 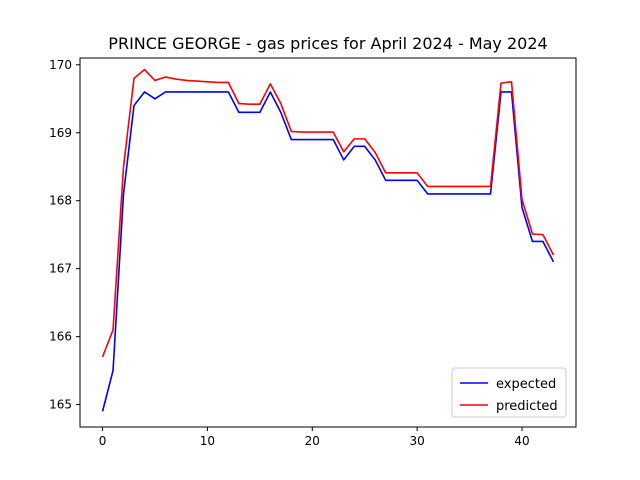 What do you see at coordinates (60, 133) in the screenshot?
I see `y-tick-label: 169` at bounding box center [60, 133].